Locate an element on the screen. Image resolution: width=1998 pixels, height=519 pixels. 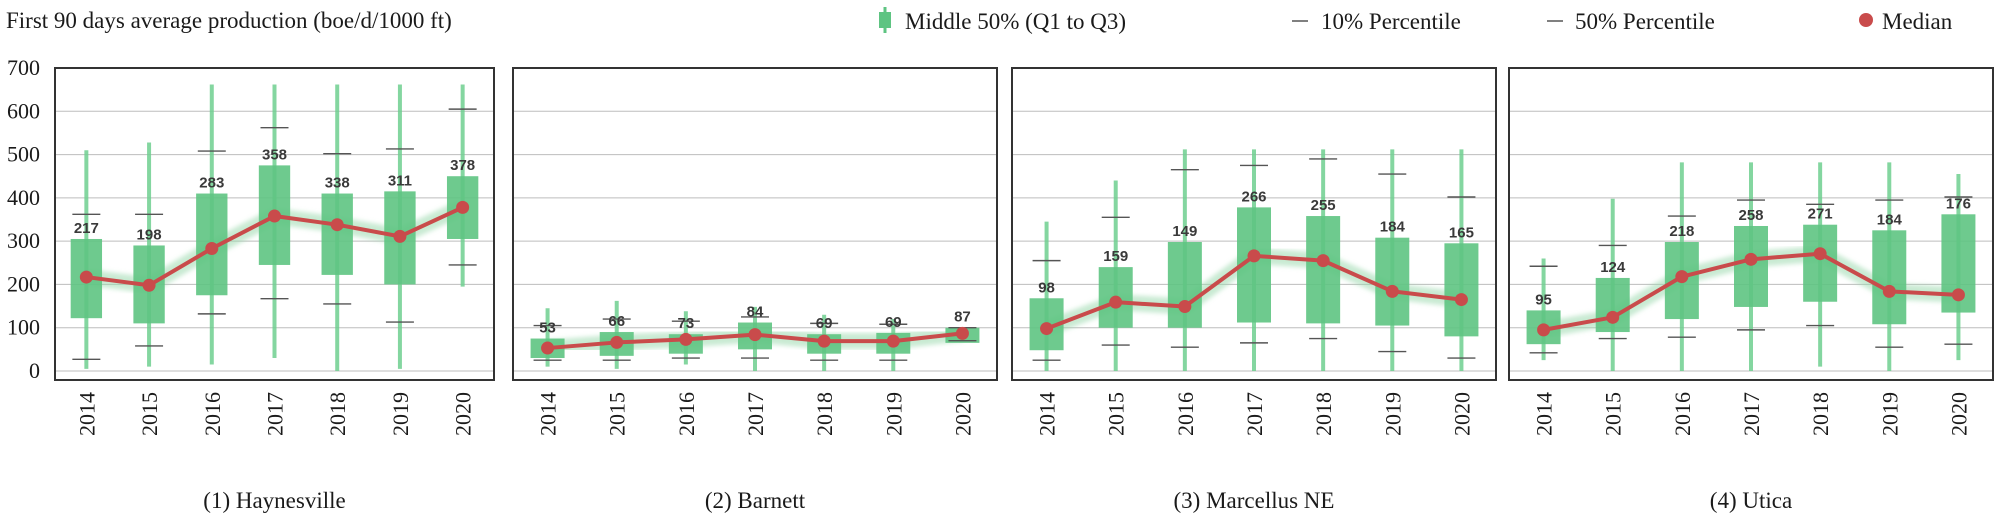
data-label: 217 is located at coordinates (86, 228).